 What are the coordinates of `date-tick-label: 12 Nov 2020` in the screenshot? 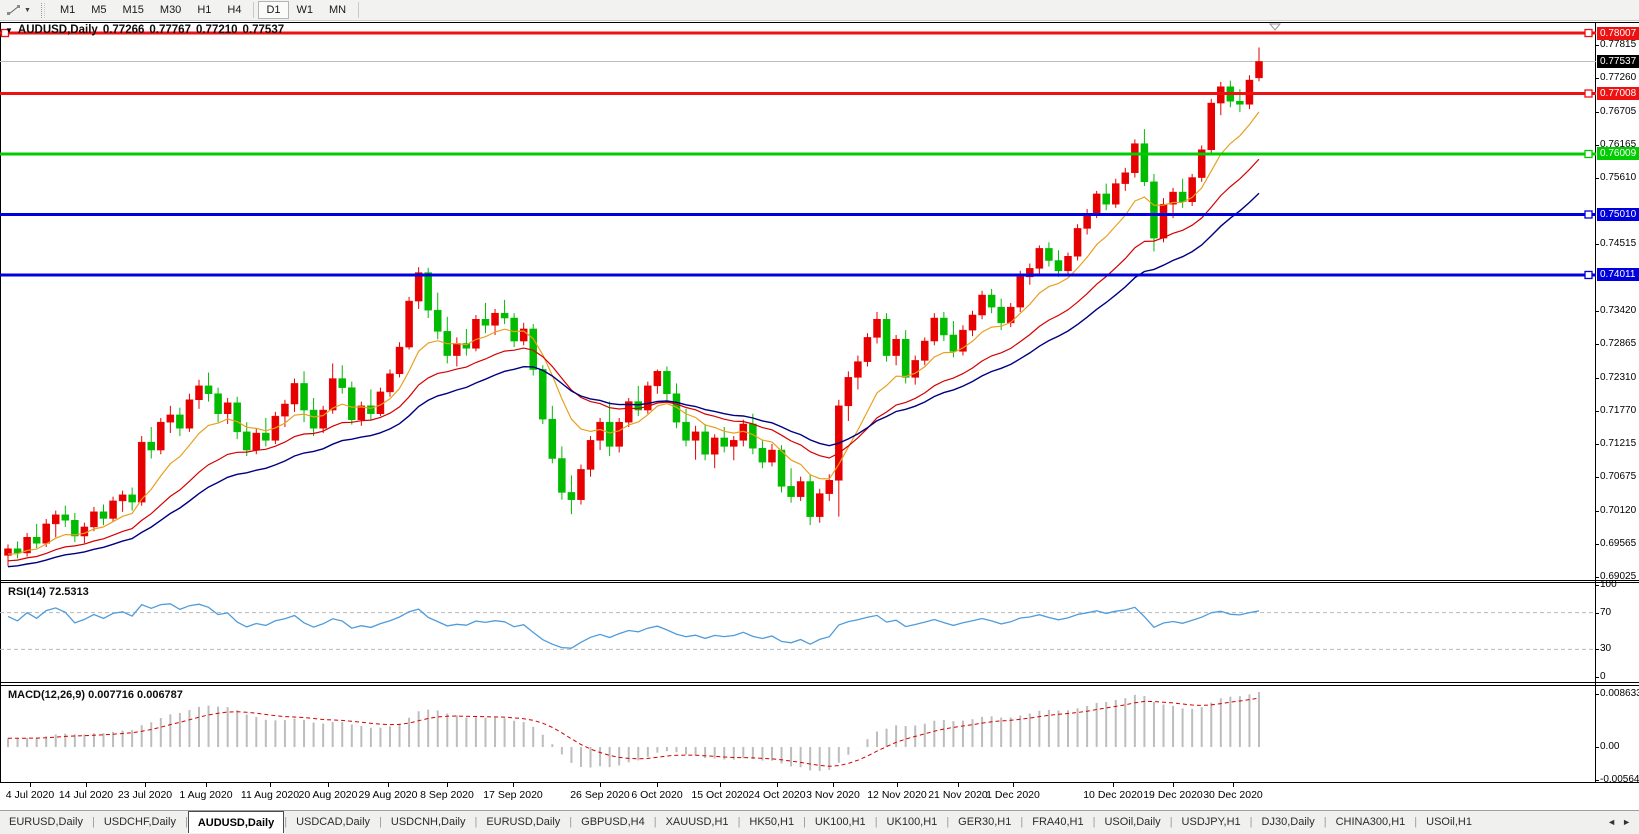 It's located at (897, 795).